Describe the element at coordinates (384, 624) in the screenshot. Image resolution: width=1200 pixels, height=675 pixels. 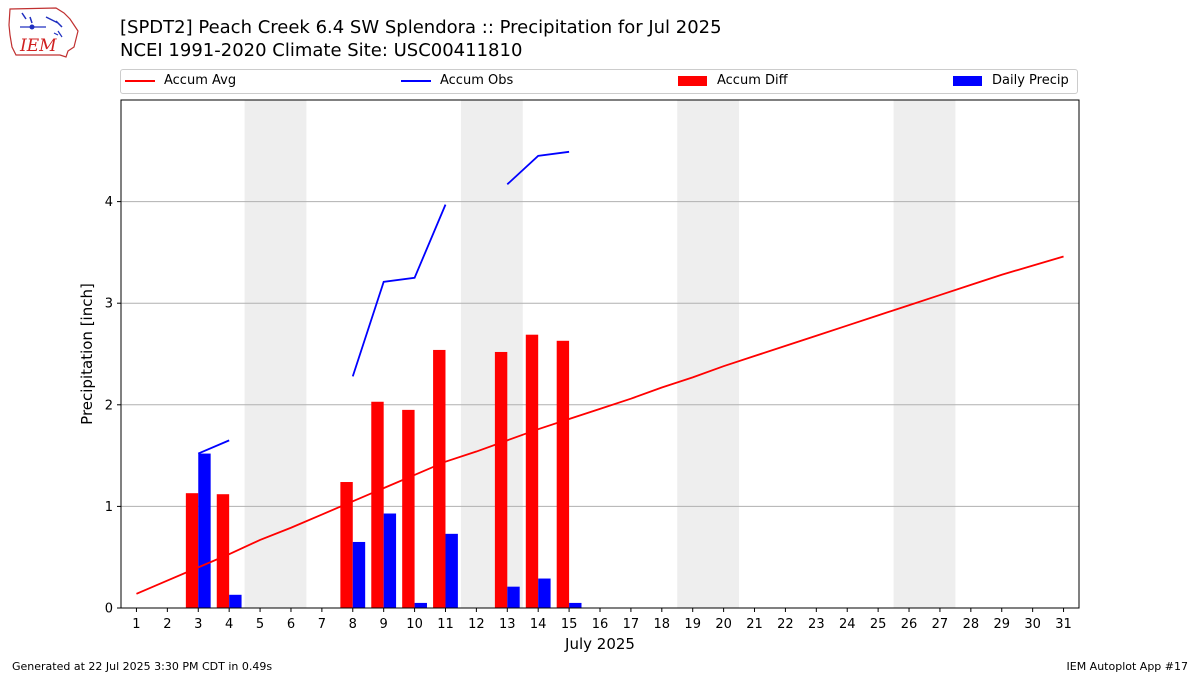
I see `x-tick-label: 9` at that location.